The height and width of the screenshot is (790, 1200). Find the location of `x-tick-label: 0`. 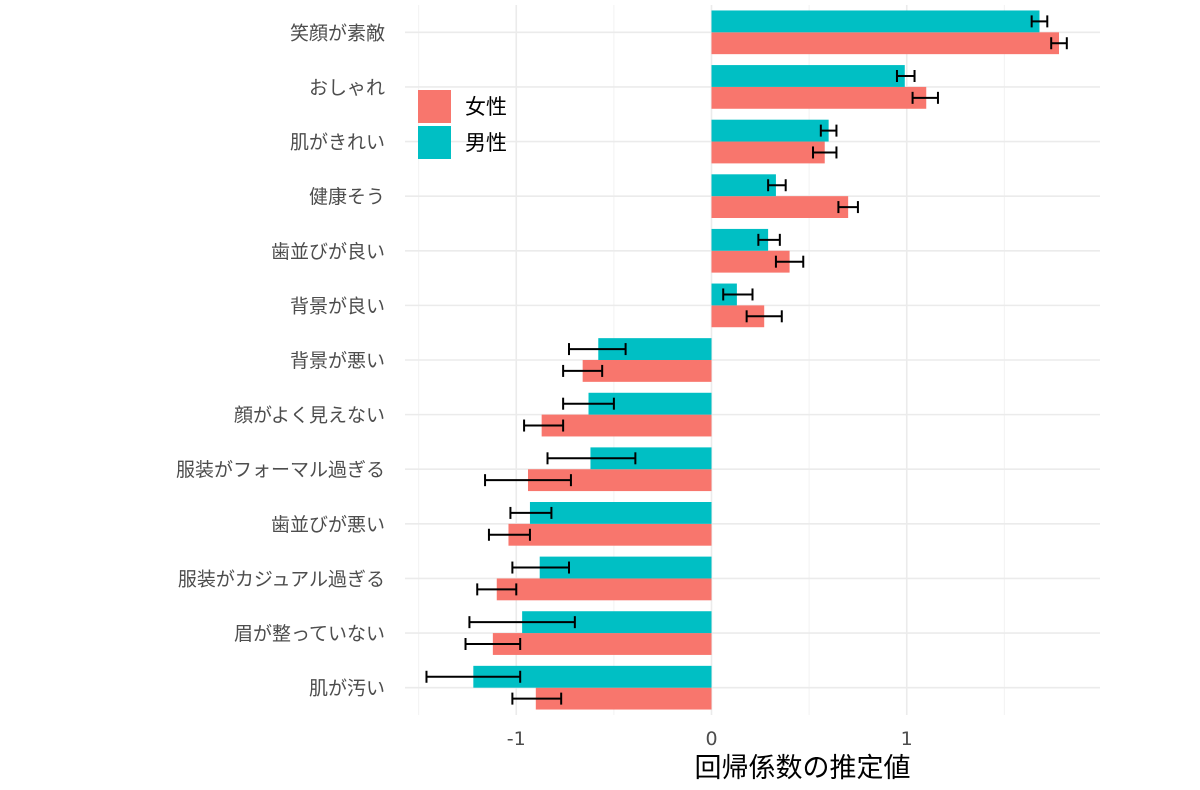

x-tick-label: 0 is located at coordinates (711, 739).